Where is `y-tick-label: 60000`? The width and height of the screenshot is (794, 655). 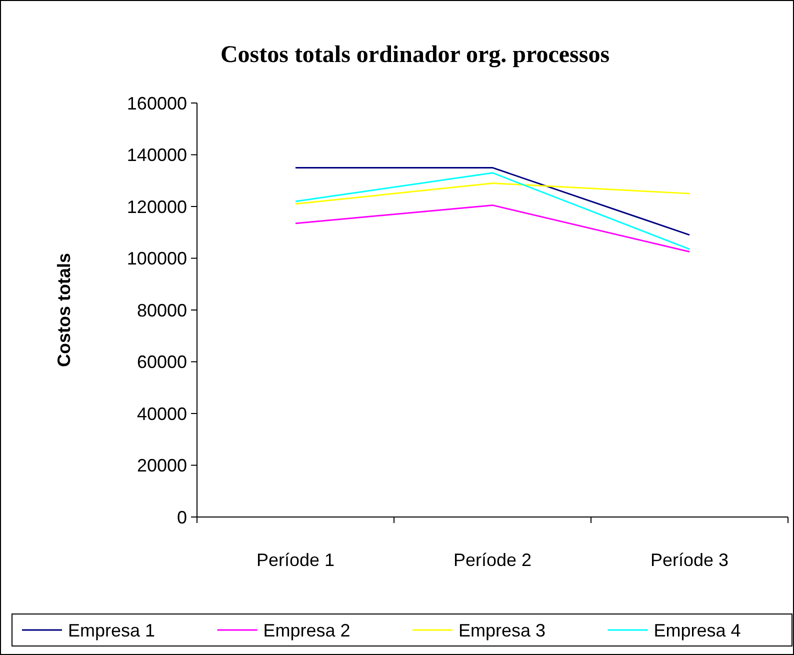
y-tick-label: 60000 is located at coordinates (161, 362).